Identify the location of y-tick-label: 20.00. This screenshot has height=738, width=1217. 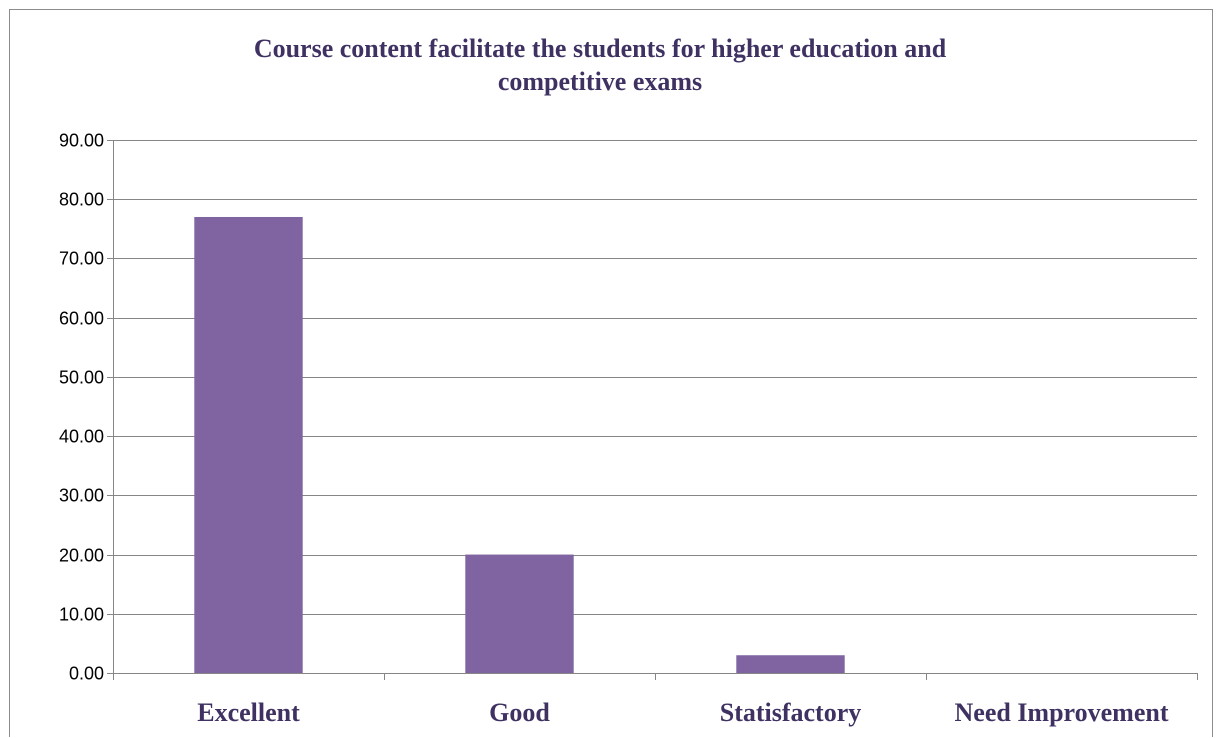
(81, 556).